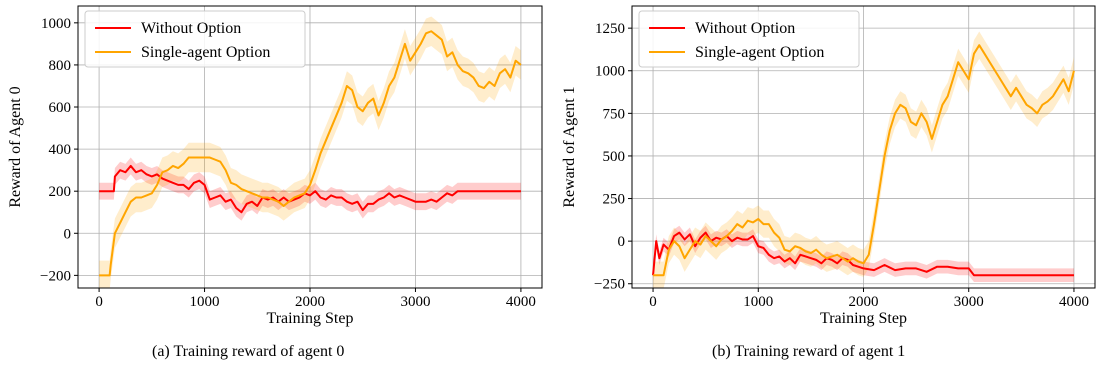 This screenshot has width=1097, height=371. What do you see at coordinates (60, 150) in the screenshot?
I see `y-tick-label: 400` at bounding box center [60, 150].